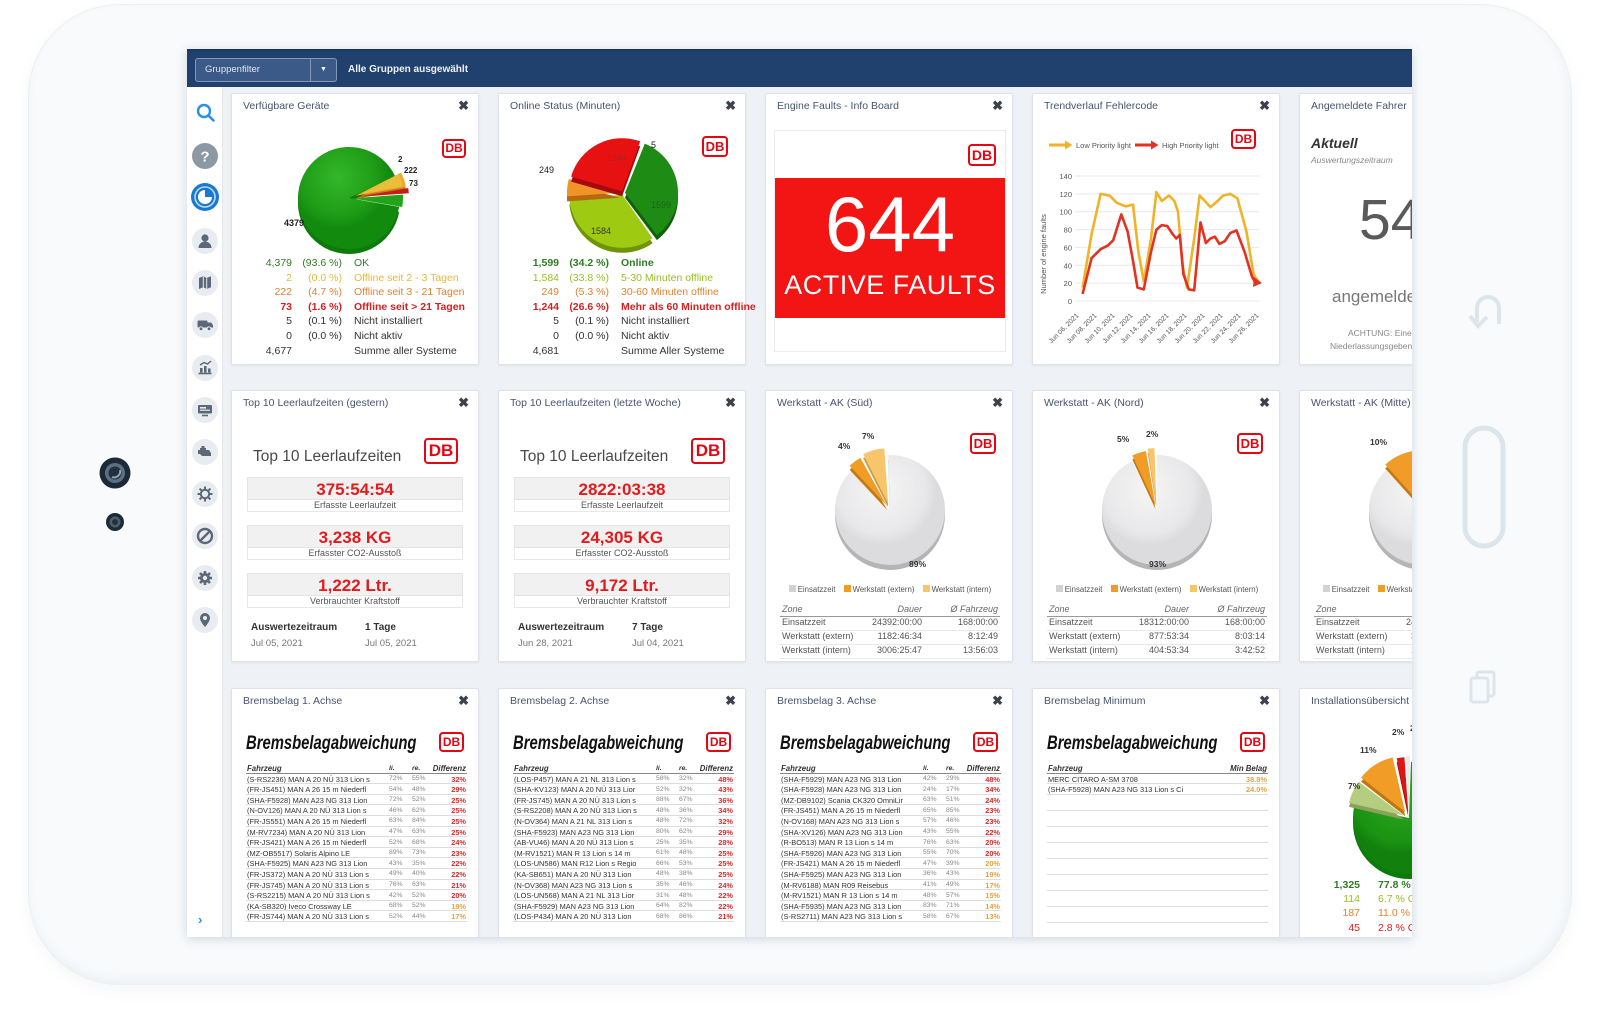  I want to click on svg-text: Number of engine faults, so click(1043, 254).